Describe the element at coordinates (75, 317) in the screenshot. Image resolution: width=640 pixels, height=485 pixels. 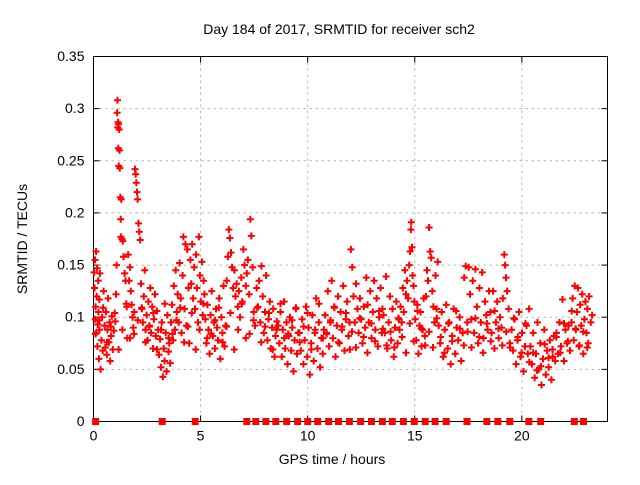
I see `y-tick-label: 0.1` at that location.